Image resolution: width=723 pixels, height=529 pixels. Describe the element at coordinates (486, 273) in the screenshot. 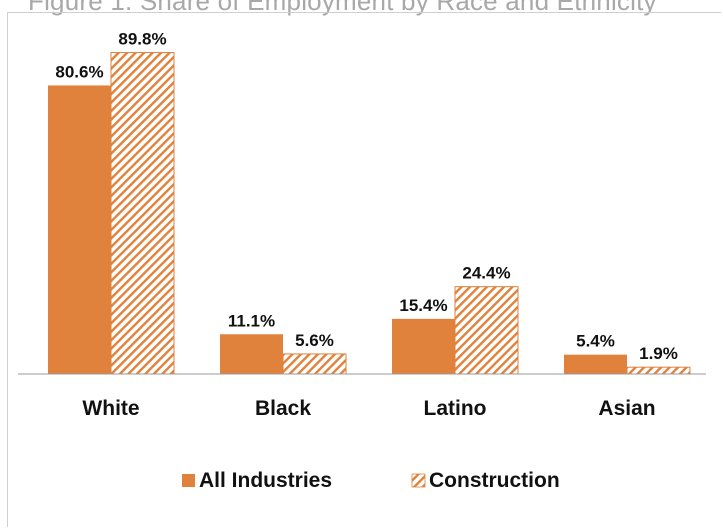

I see `data-label: 24.4%` at that location.